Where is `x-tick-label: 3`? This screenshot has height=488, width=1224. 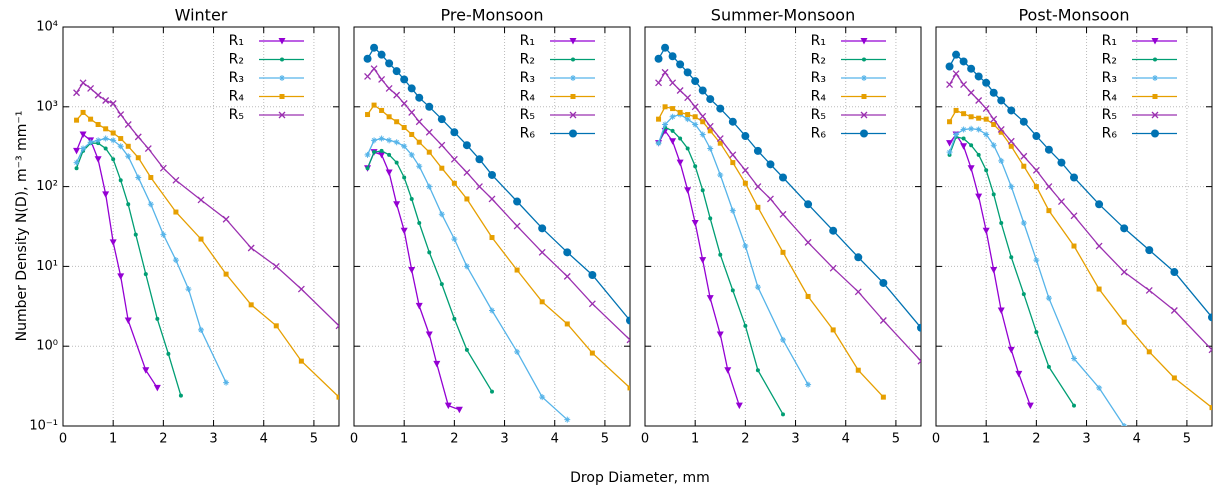 x-tick-label: 3 is located at coordinates (795, 439).